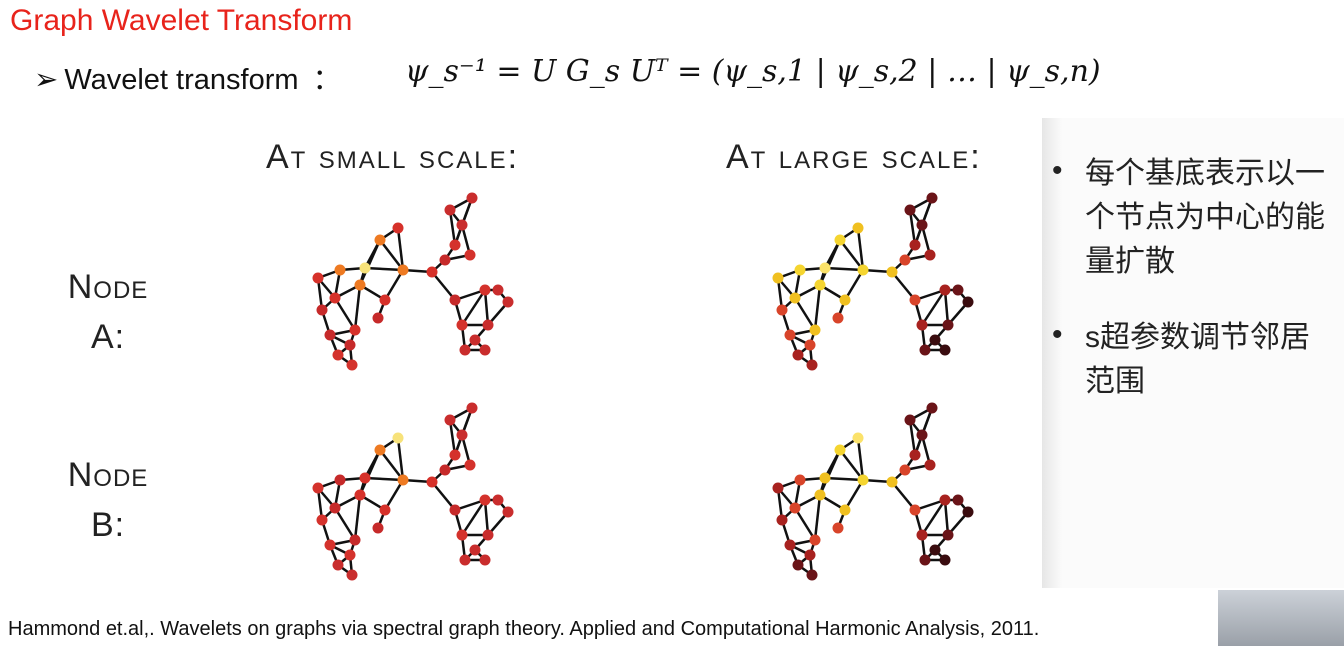  What do you see at coordinates (393, 157) in the screenshot?
I see `column-label: At small scale:` at bounding box center [393, 157].